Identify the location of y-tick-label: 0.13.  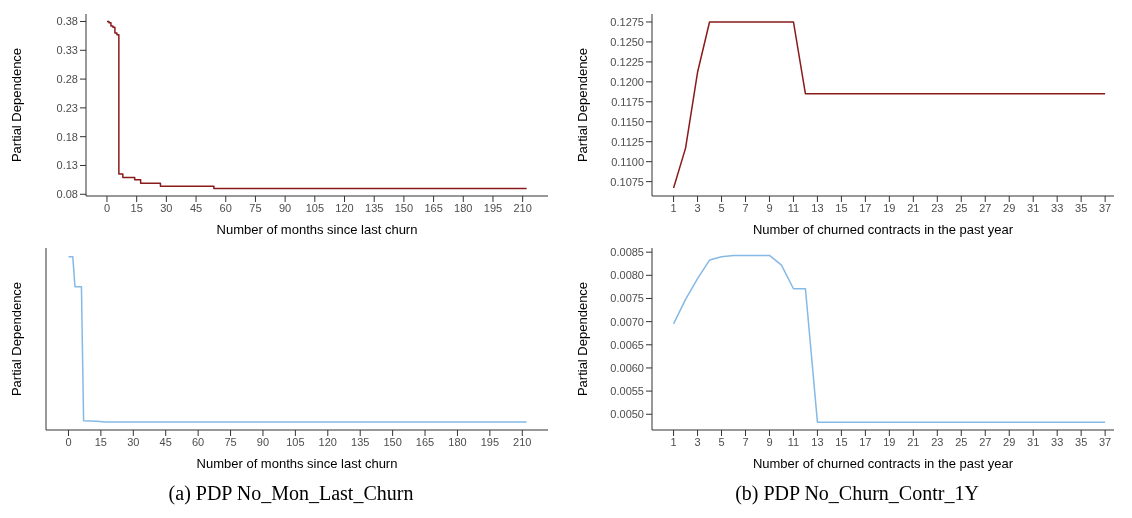
(67, 165).